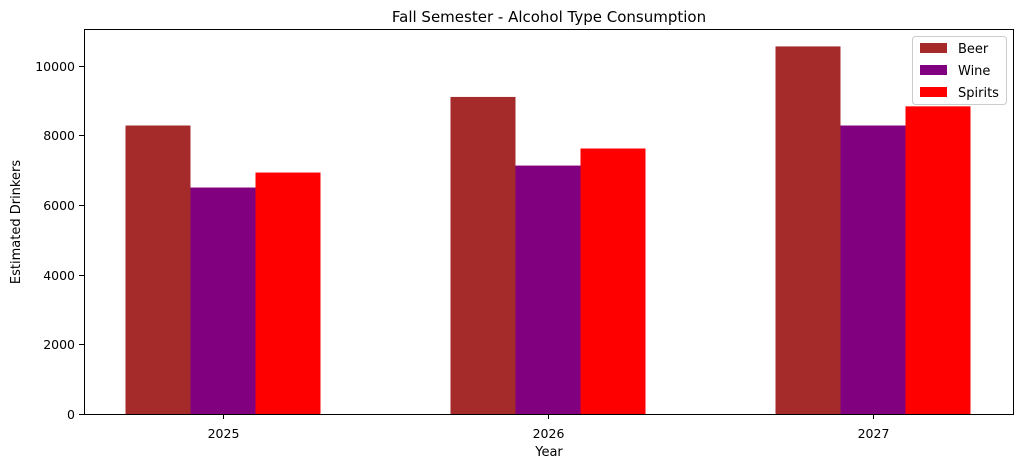  I want to click on bar-spirits-2026, so click(613, 281).